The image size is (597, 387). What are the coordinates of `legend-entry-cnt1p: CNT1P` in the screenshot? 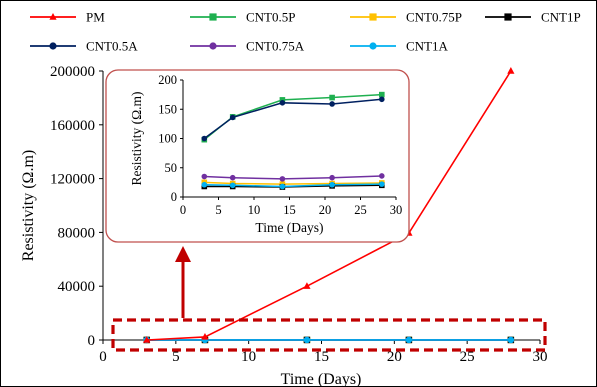 It's located at (533, 17).